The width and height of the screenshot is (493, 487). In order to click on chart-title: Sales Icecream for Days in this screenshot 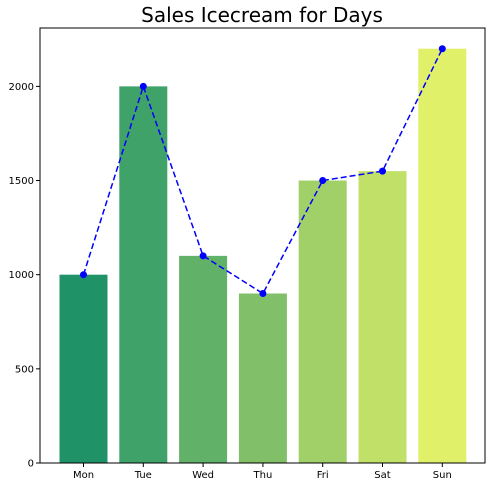, I will do `click(262, 15)`.